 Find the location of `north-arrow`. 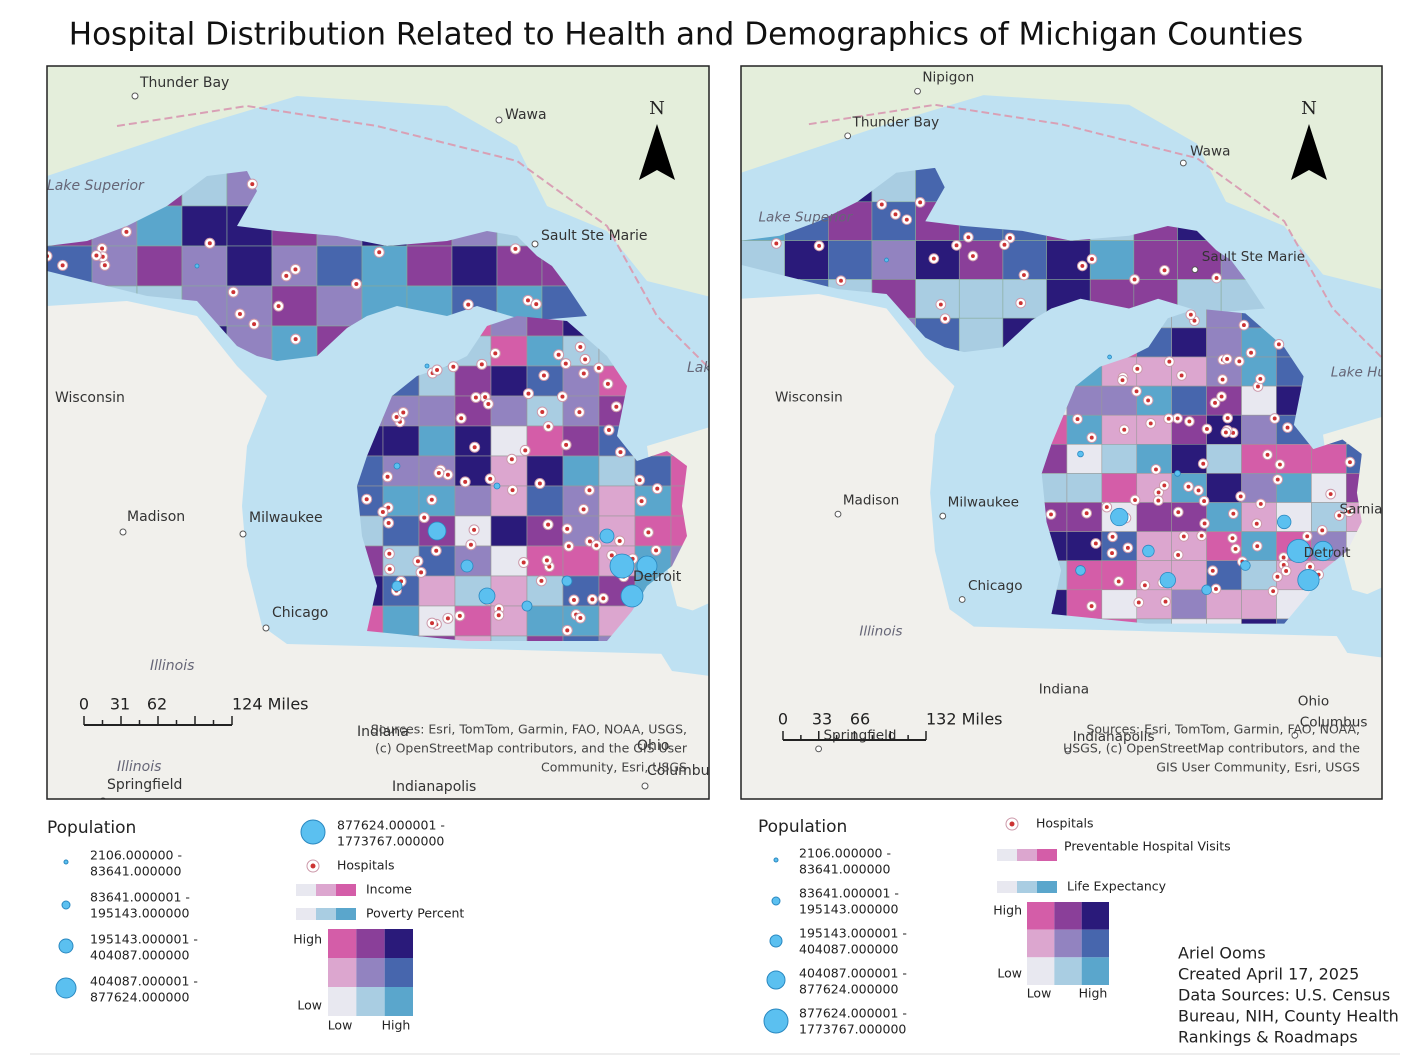

north-arrow is located at coordinates (657, 152).